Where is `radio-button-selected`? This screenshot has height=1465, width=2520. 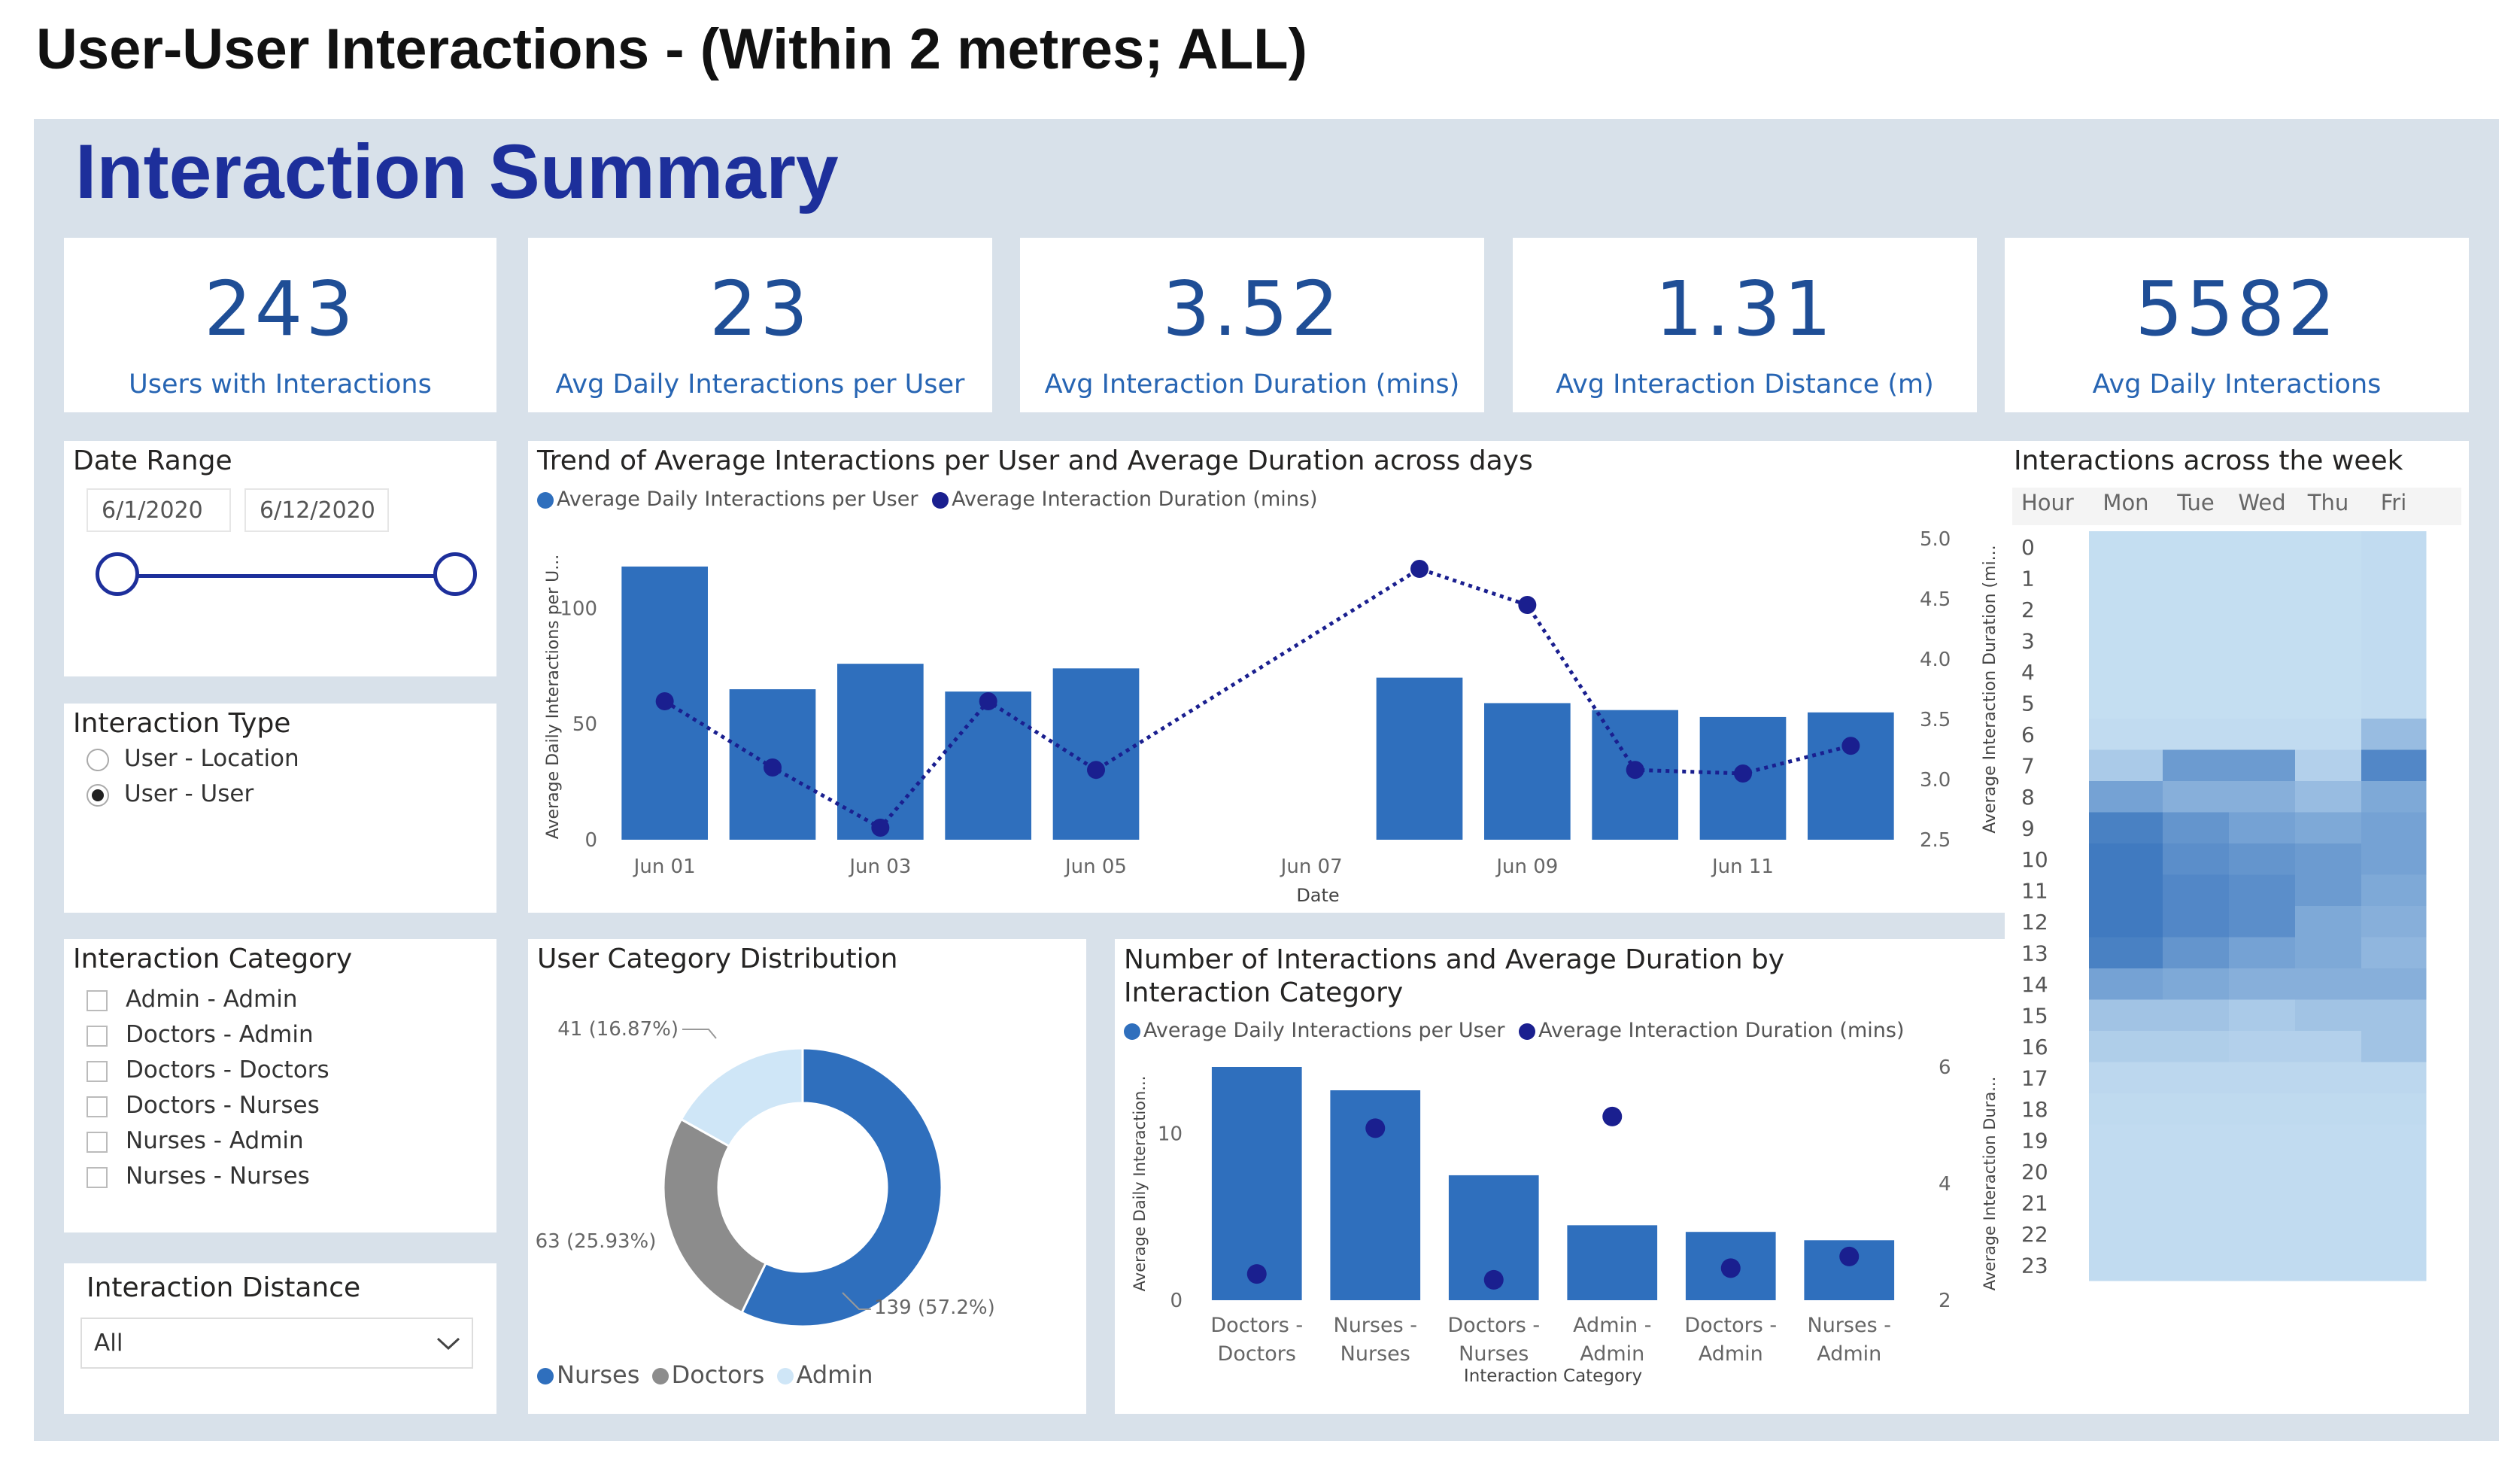
radio-button-selected is located at coordinates (98, 795).